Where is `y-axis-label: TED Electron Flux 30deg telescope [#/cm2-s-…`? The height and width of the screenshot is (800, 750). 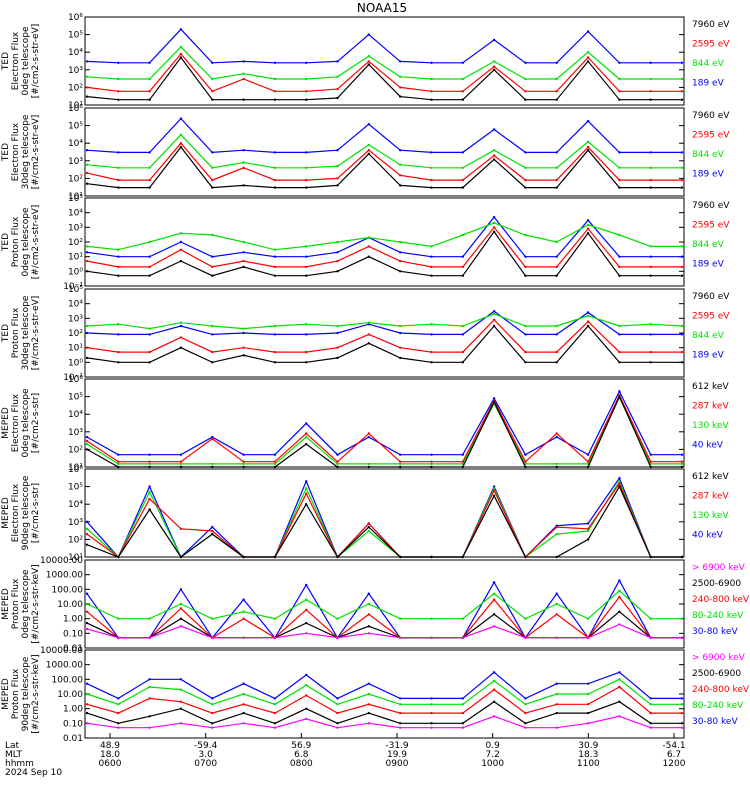
y-axis-label: TED Electron Flux 30deg telescope [#/cm2-s-… is located at coordinates (21, 151).